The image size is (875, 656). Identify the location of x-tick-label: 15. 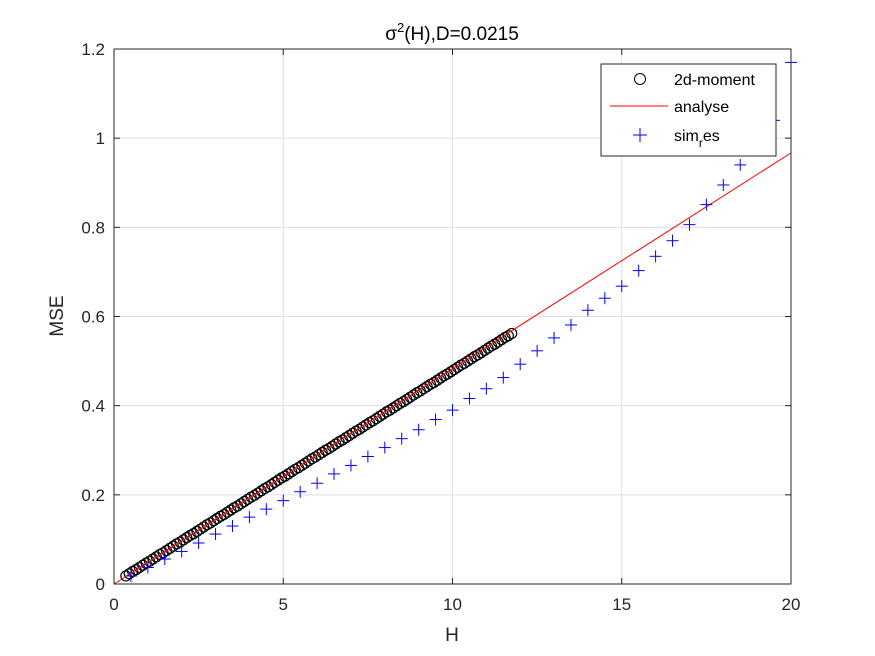
(621, 604).